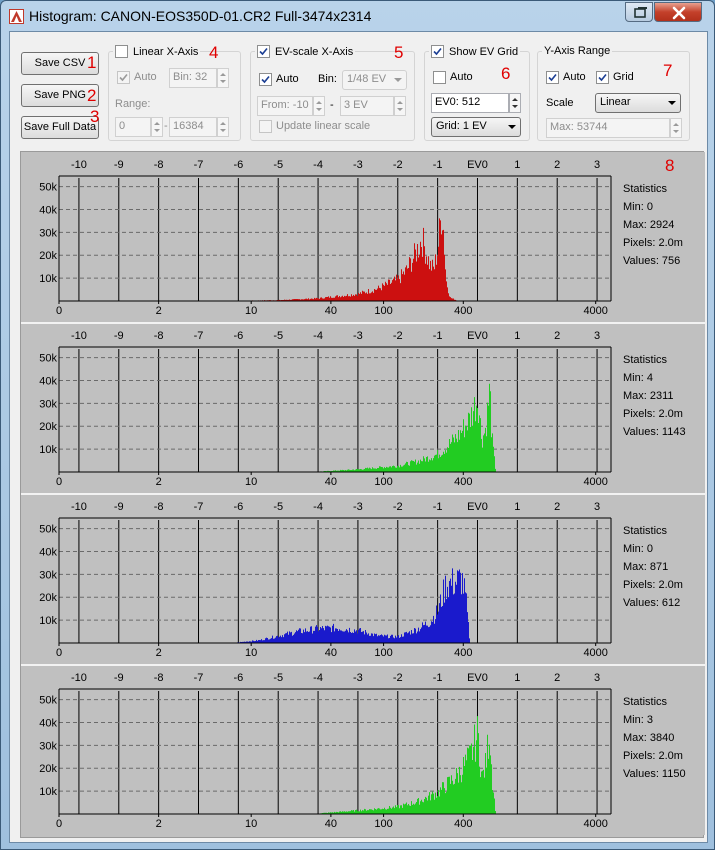 The height and width of the screenshot is (850, 715). I want to click on ev-to-spinner, so click(400, 106).